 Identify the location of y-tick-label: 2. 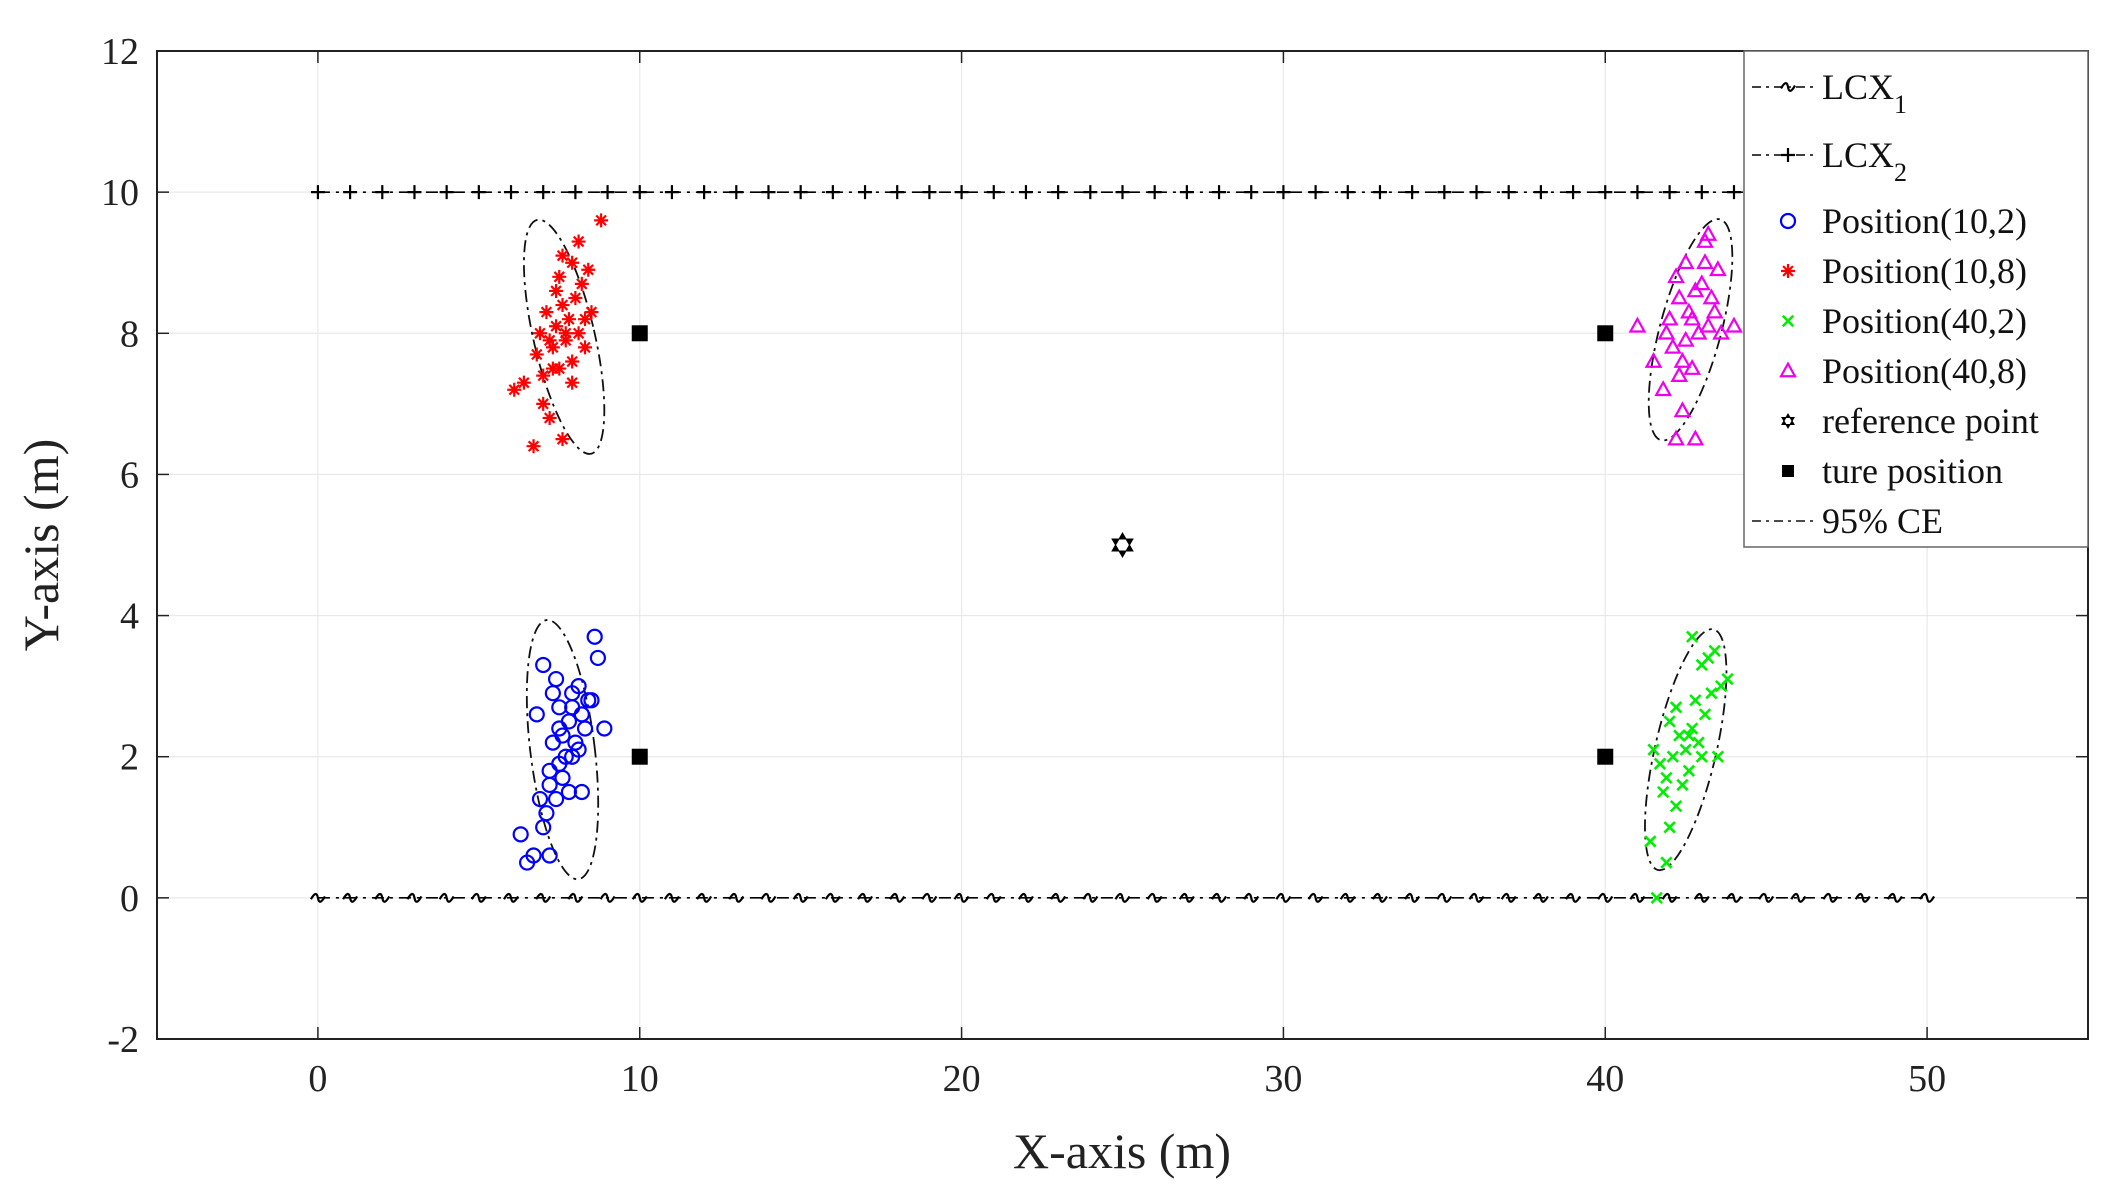
(129, 758).